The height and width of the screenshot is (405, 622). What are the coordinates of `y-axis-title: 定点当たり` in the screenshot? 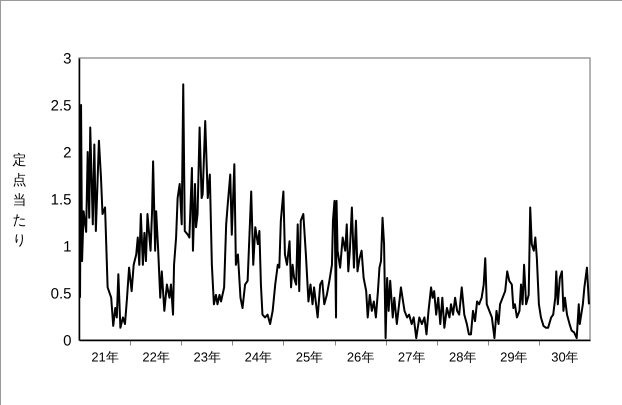 It's located at (19, 200).